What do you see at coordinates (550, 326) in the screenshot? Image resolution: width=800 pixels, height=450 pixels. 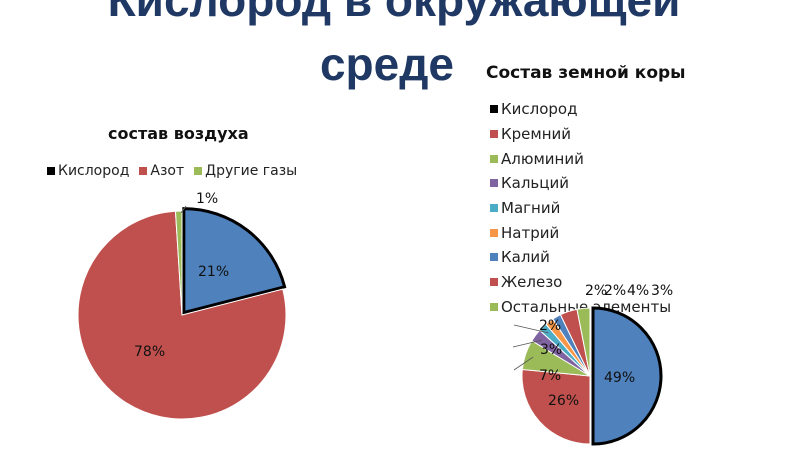 I see `crust-data-label-4: 2%` at bounding box center [550, 326].